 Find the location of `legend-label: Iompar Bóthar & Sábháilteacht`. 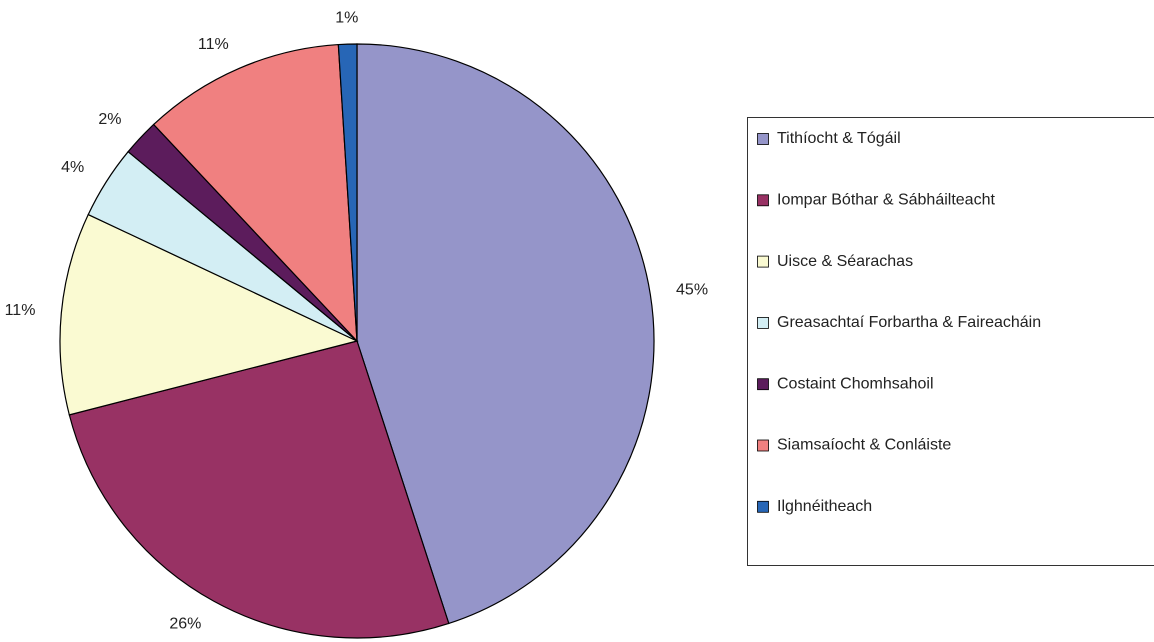

legend-label: Iompar Bóthar & Sábháilteacht is located at coordinates (886, 200).